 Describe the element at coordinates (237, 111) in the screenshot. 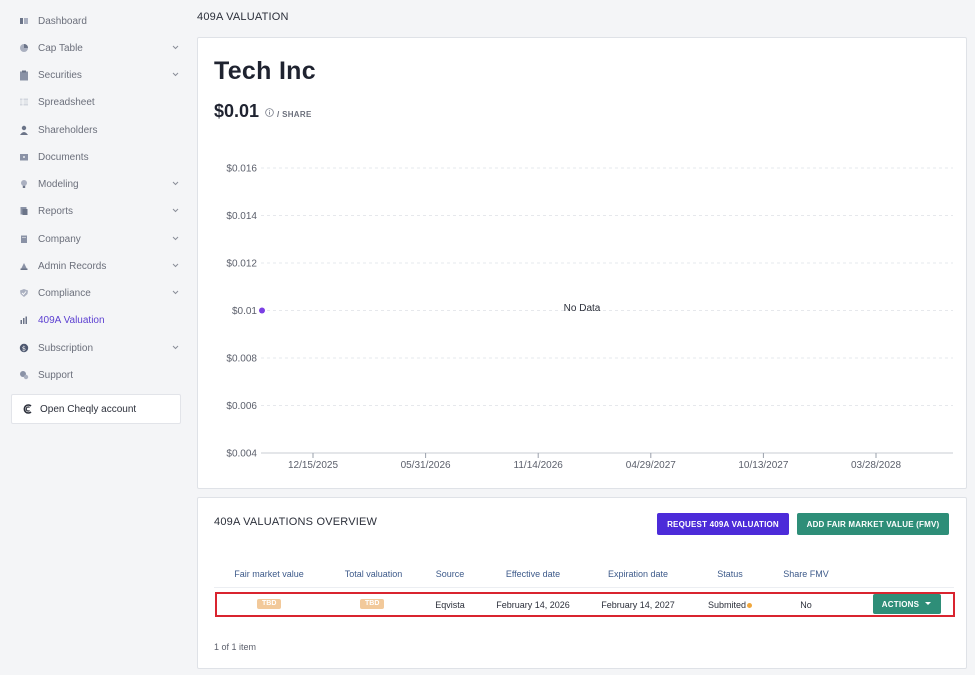

I see `share-price-value: $0.01` at that location.